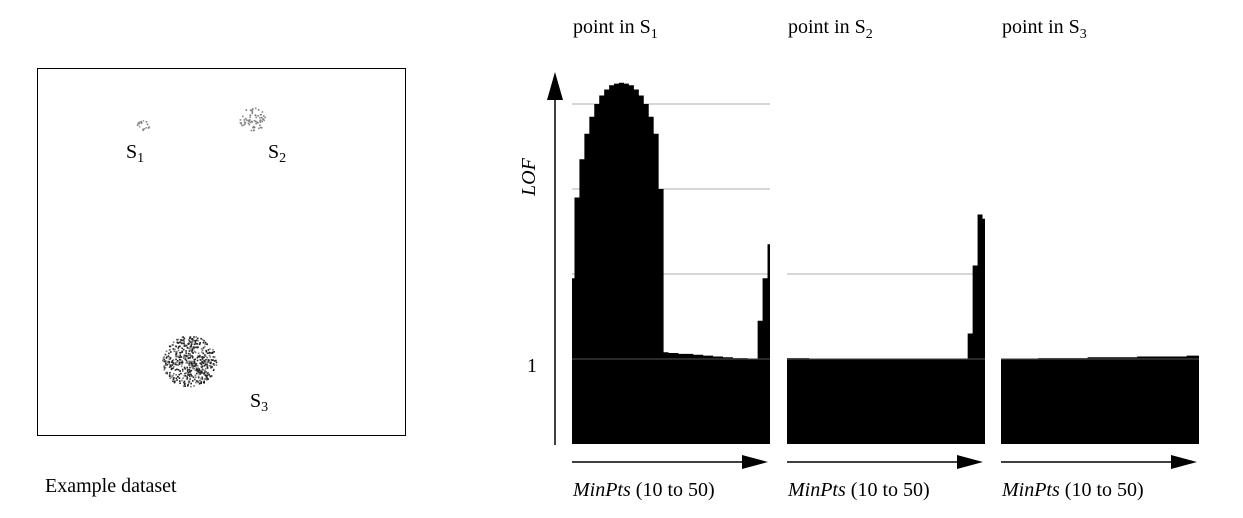  What do you see at coordinates (532, 366) in the screenshot?
I see `y-tick-label: 1` at bounding box center [532, 366].